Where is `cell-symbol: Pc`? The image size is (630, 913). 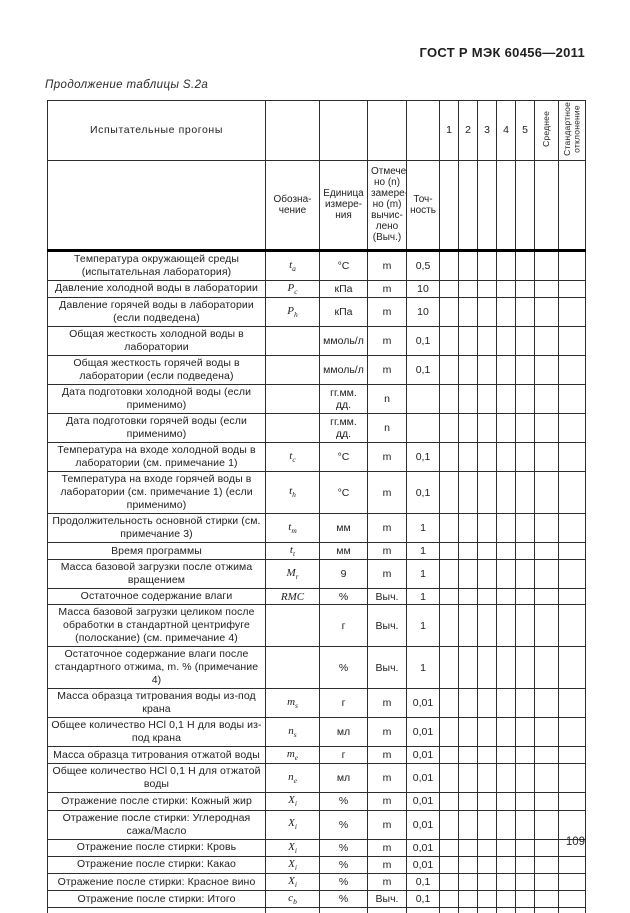
cell-symbol: Pc is located at coordinates (292, 289).